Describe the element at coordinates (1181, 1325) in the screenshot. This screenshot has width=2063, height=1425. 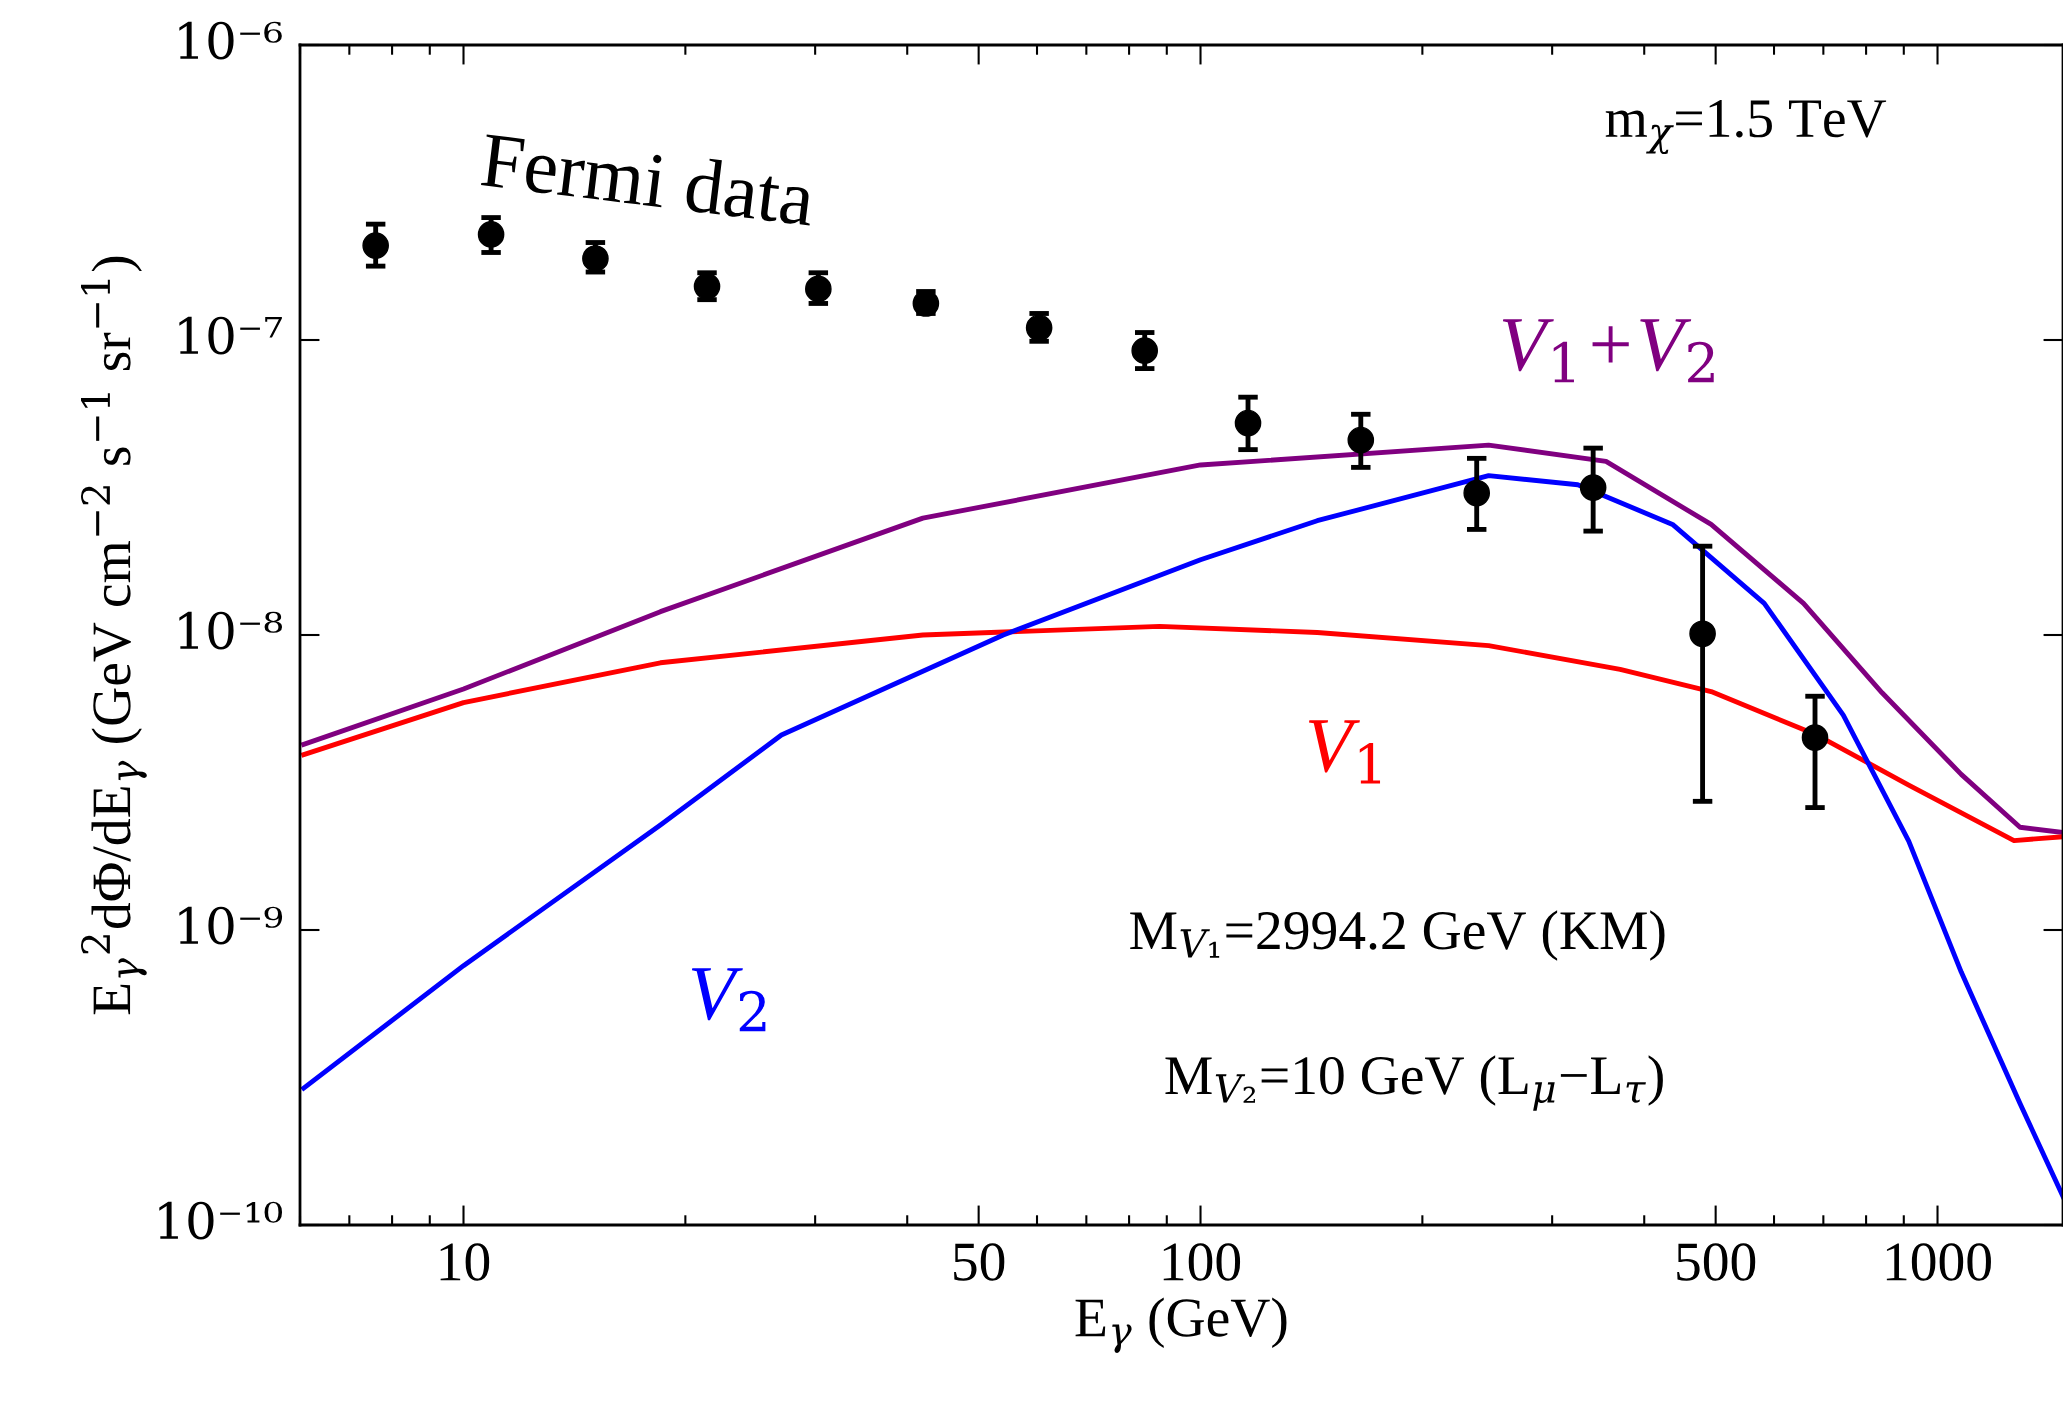
I see `x-axis-title: E$_{γ}$ (GeV)` at that location.